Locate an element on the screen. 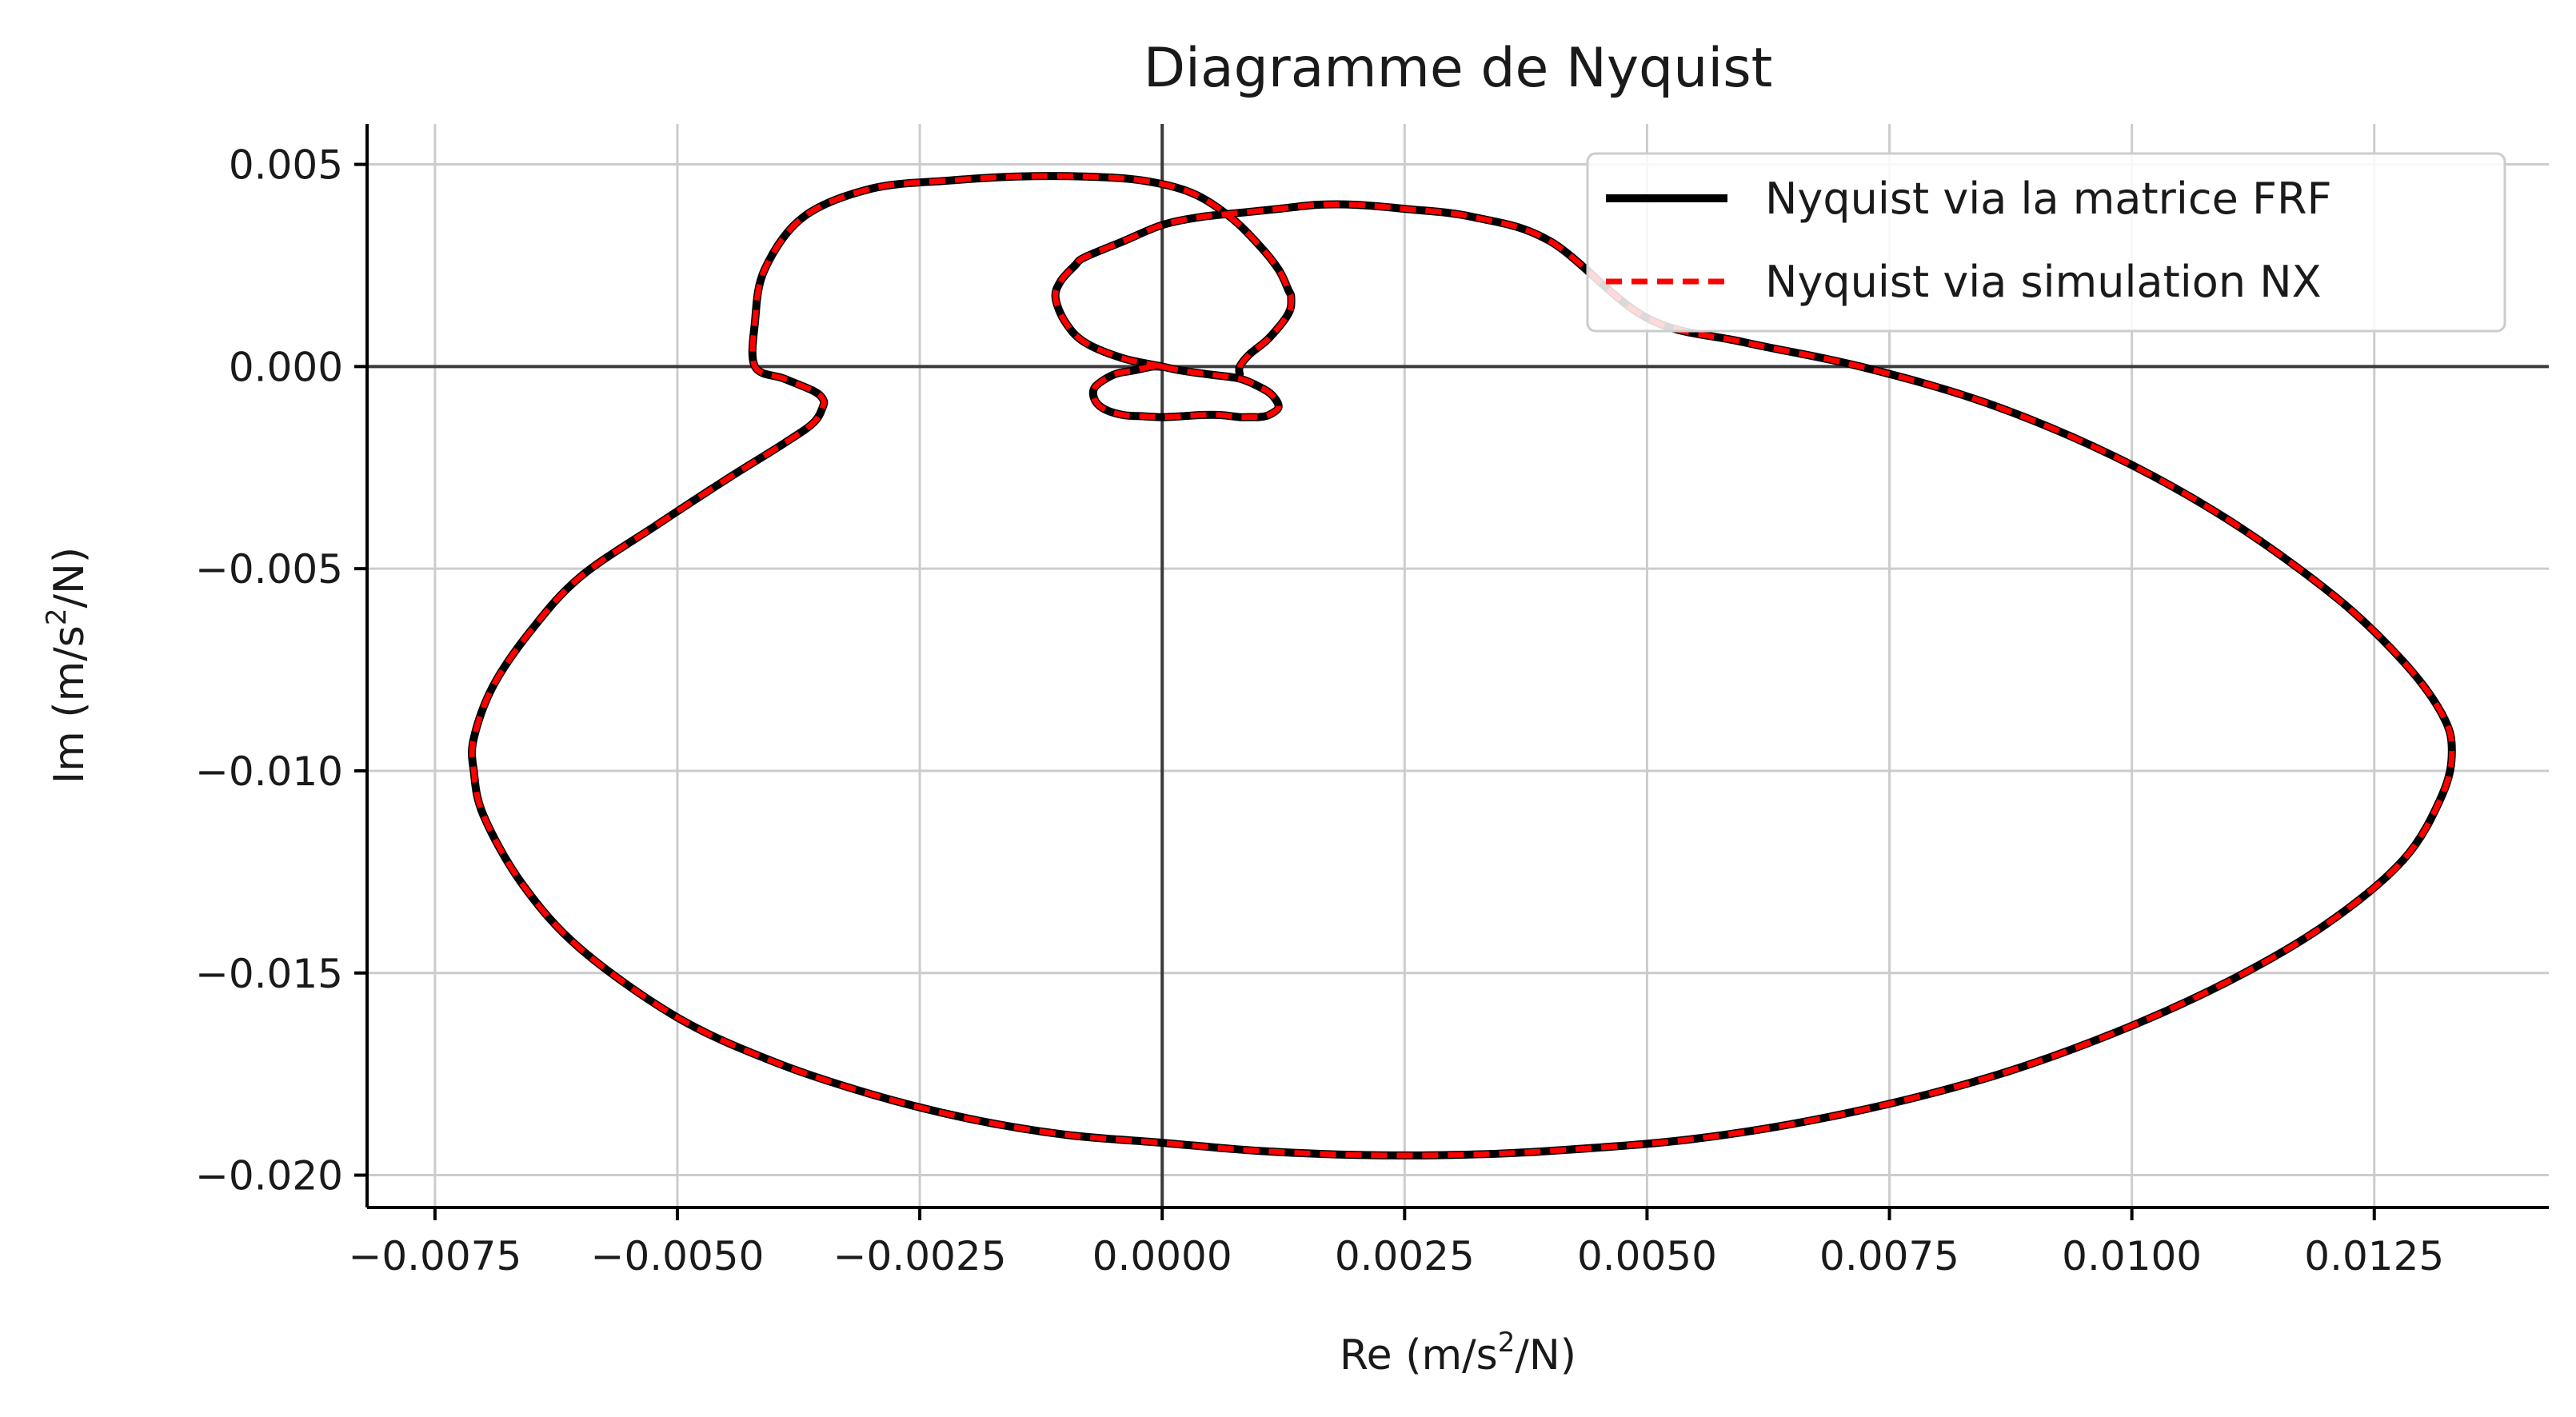 This screenshot has height=1417, width=2576. legend-label-frf: Nyquist via la matrice FRF is located at coordinates (2048, 199).